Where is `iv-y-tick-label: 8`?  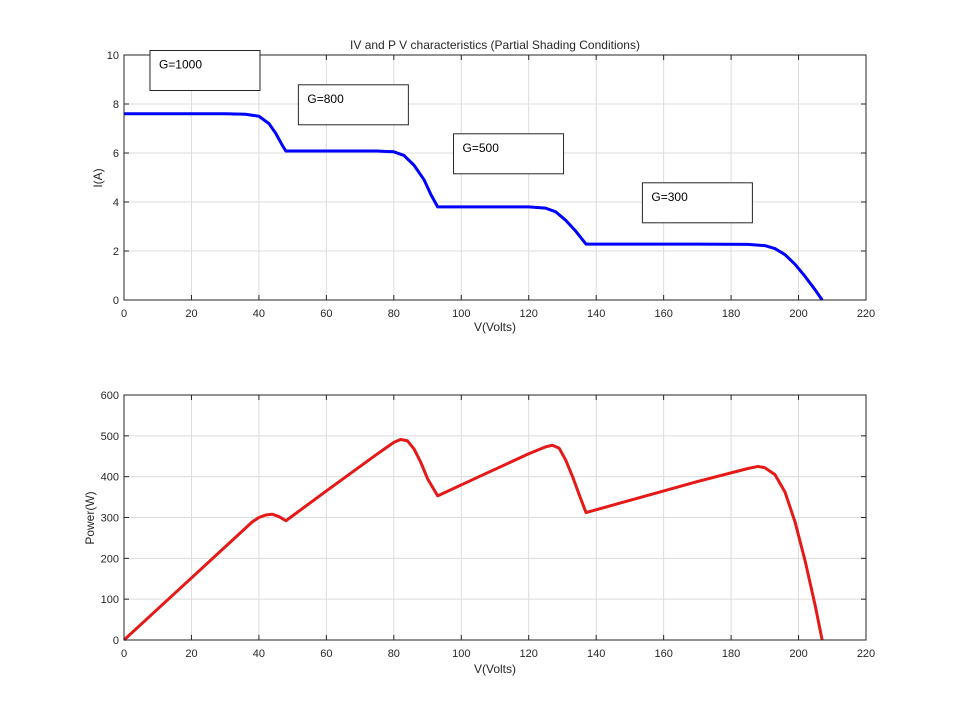
iv-y-tick-label: 8 is located at coordinates (116, 105).